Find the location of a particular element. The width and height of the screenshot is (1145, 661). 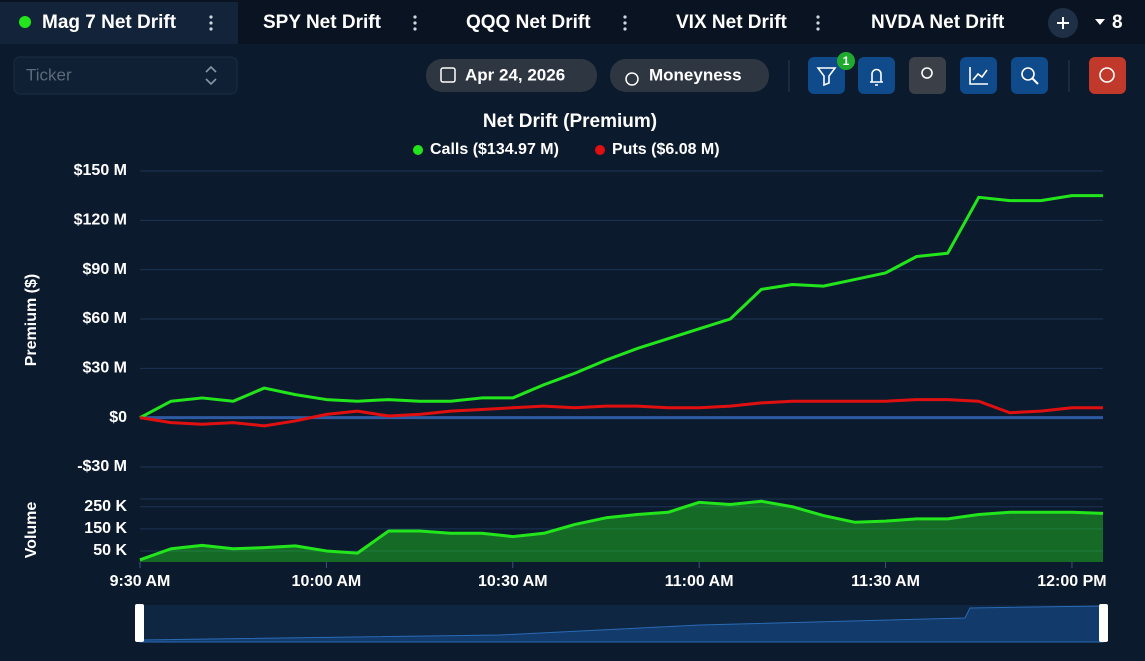

moneyness-pill is located at coordinates (689, 75).